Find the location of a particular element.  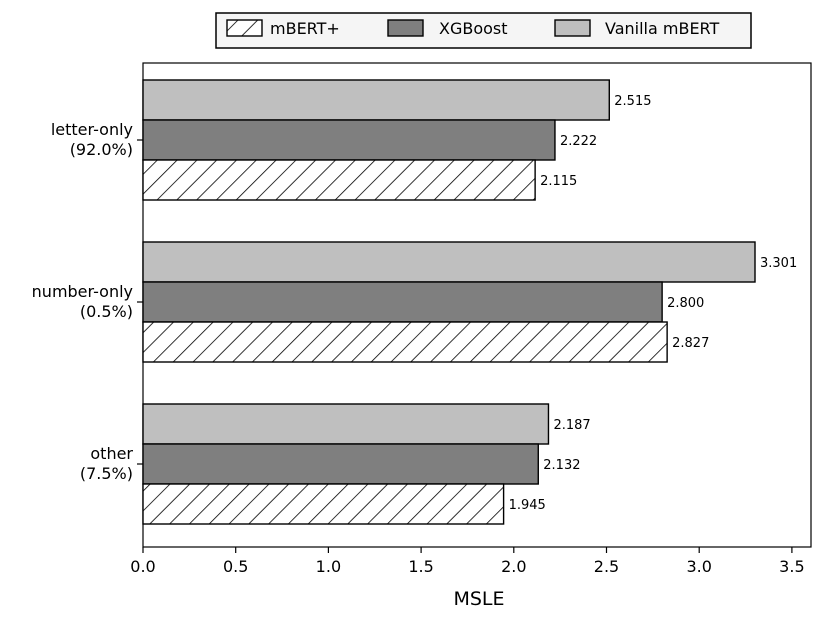

bar-mbert--1 is located at coordinates (405, 342).